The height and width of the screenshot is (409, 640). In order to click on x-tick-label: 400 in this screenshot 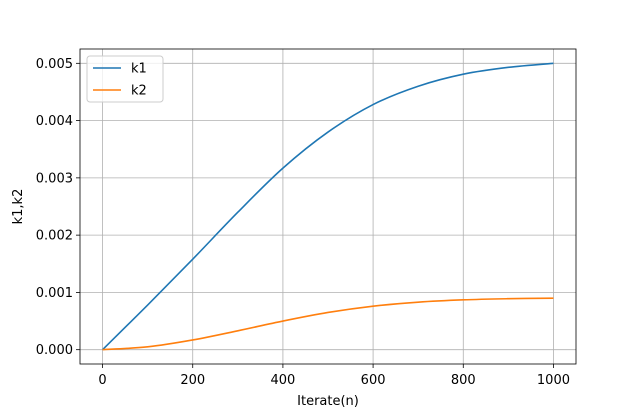, I will do `click(282, 380)`.